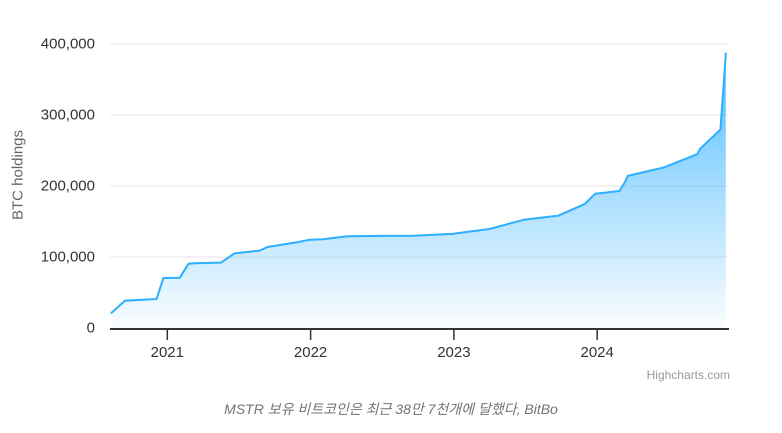  Describe the element at coordinates (67, 44) in the screenshot. I see `y-tick-label: 400,000` at that location.